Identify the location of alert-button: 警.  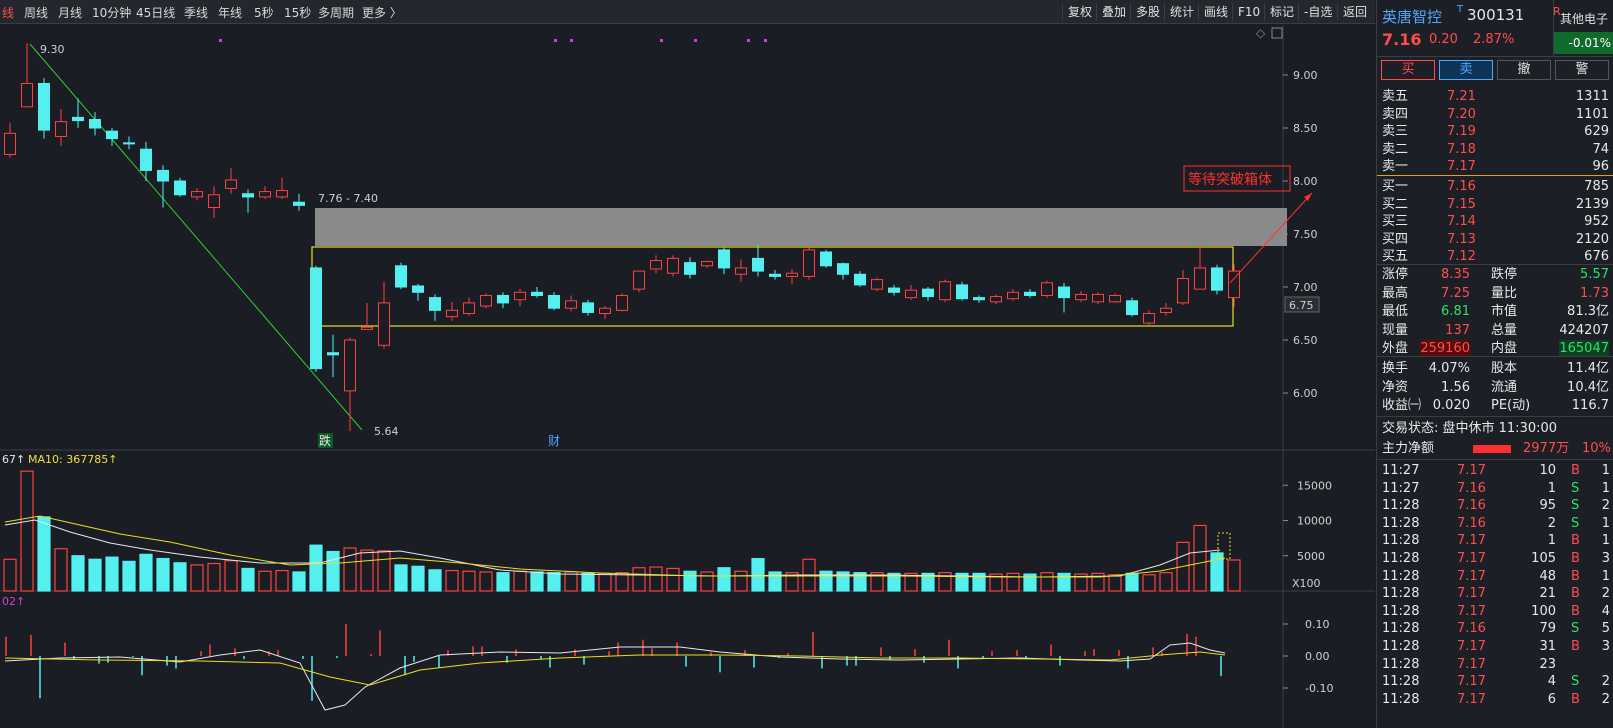
(1582, 70).